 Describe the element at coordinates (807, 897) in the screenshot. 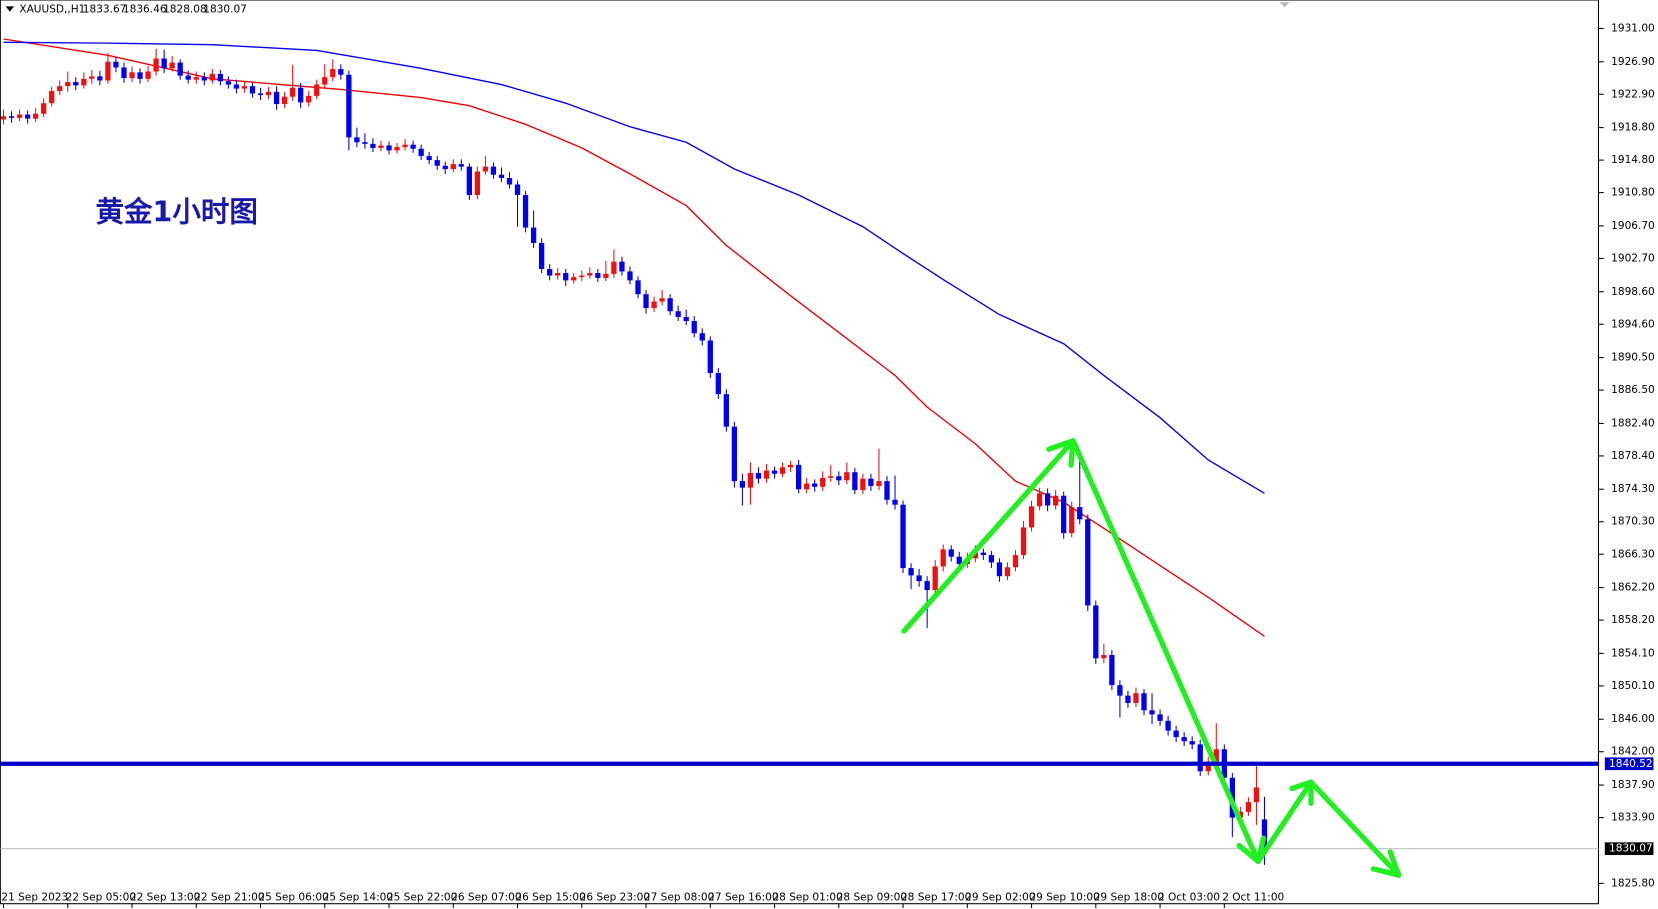

I see `x-tick-label: 28 Sep 01:00` at that location.